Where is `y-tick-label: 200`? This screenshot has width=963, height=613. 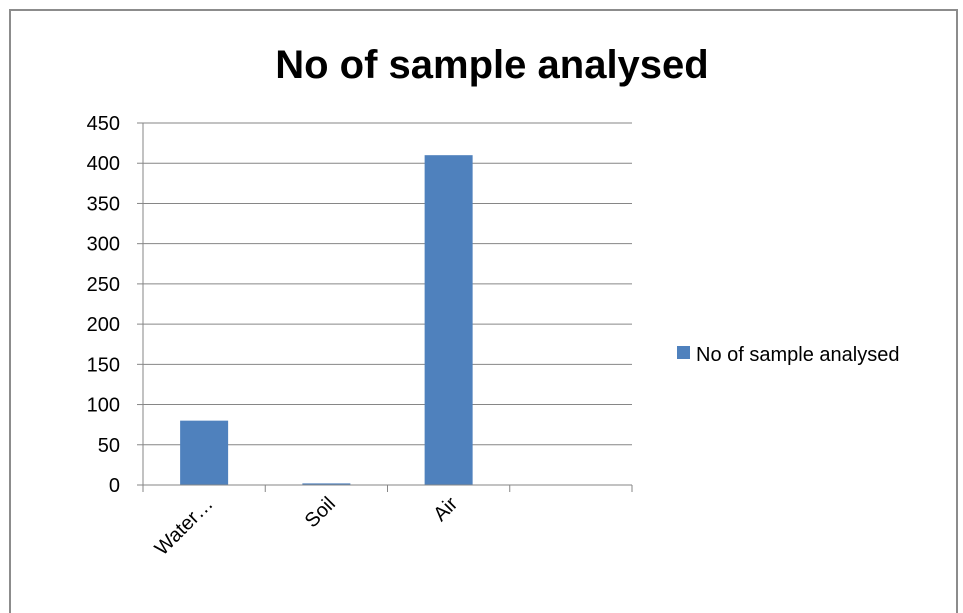
y-tick-label: 200 is located at coordinates (103, 325).